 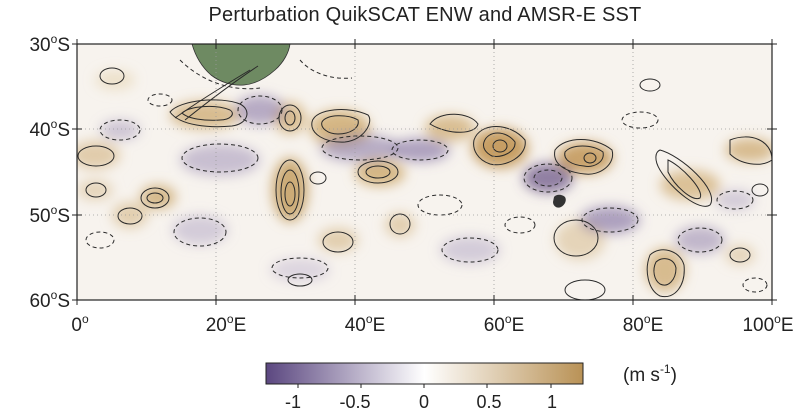 I want to click on plot-title: Perturbation QuikSCAT ENW and AMSR-E SST, so click(x=425, y=15).